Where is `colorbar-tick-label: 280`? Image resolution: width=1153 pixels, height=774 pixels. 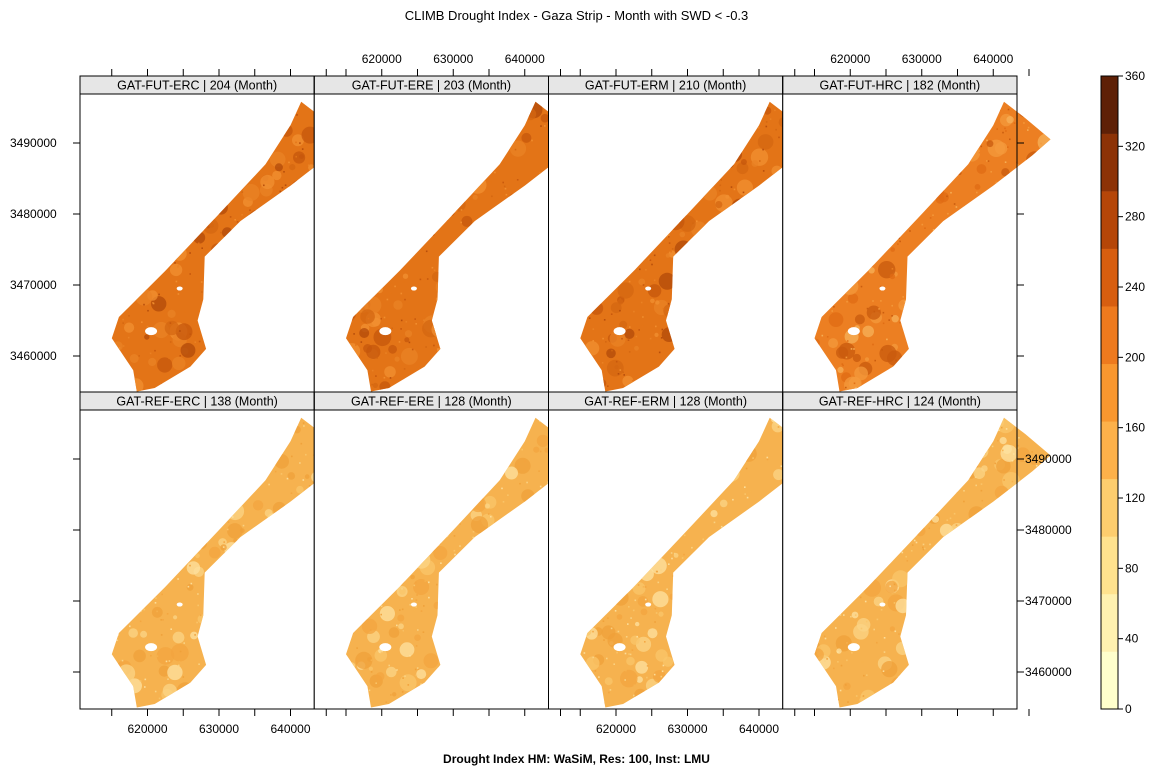
colorbar-tick-label: 280 is located at coordinates (1135, 217).